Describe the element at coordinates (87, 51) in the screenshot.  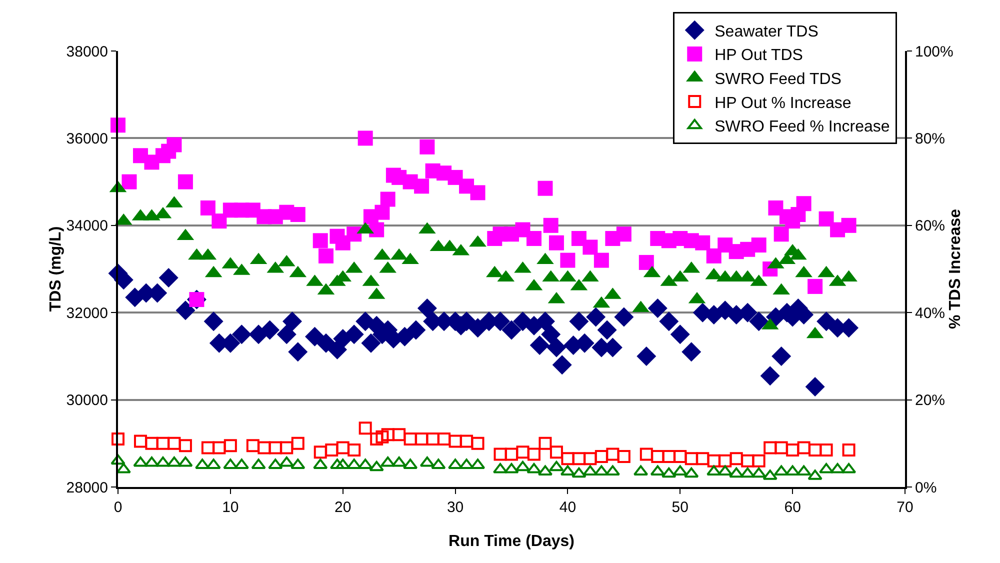
I see `y-tick-label: 38000` at that location.